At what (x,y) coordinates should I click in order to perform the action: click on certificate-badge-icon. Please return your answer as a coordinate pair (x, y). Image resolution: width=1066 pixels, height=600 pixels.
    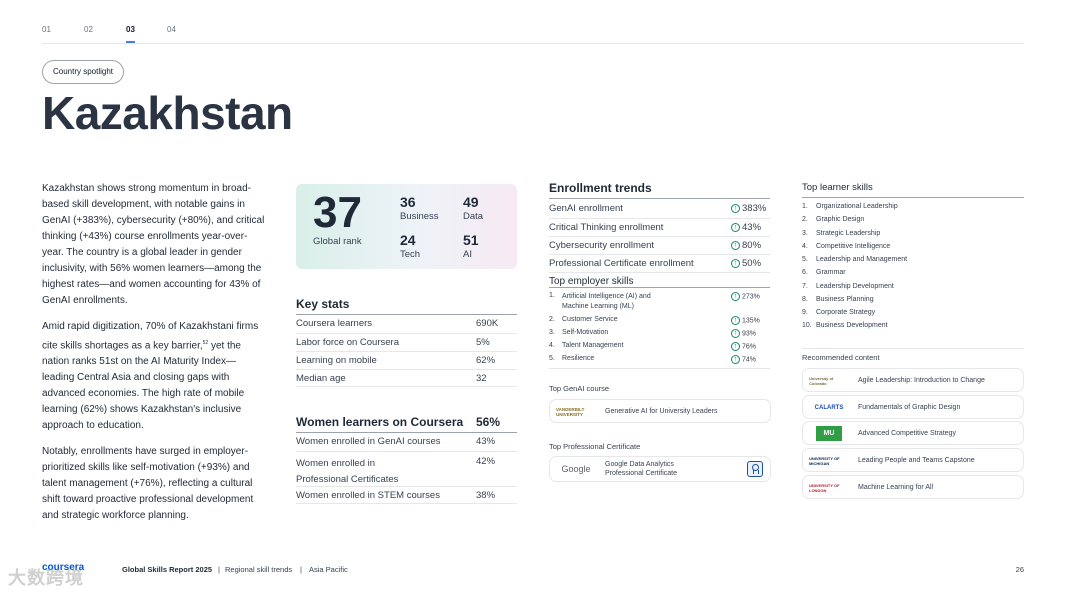
    Looking at the image, I should click on (755, 469).